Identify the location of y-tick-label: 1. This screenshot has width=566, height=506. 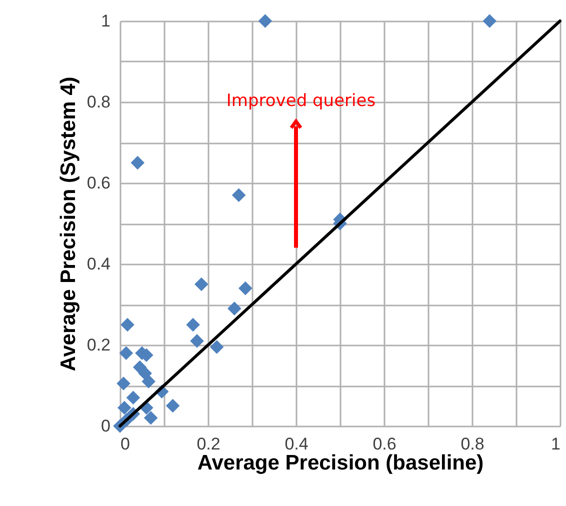
(105, 21).